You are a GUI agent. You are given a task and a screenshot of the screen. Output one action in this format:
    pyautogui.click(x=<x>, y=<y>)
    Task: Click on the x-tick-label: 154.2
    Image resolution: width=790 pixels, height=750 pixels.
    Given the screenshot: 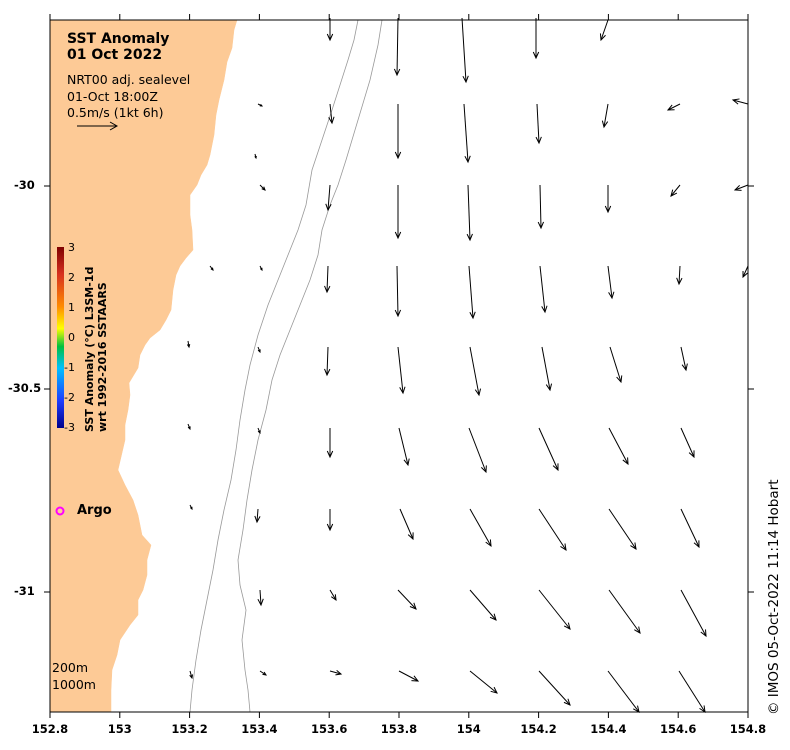 What is the action you would take?
    pyautogui.click(x=538, y=729)
    